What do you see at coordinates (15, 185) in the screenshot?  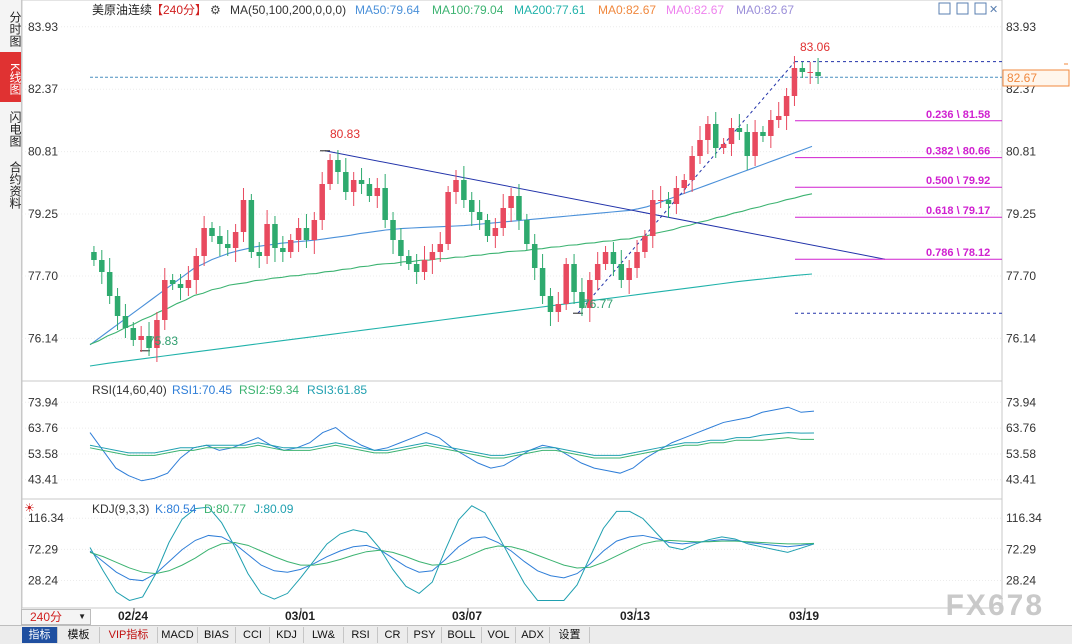 I see `tab-contract-info: 合约资料` at bounding box center [15, 185].